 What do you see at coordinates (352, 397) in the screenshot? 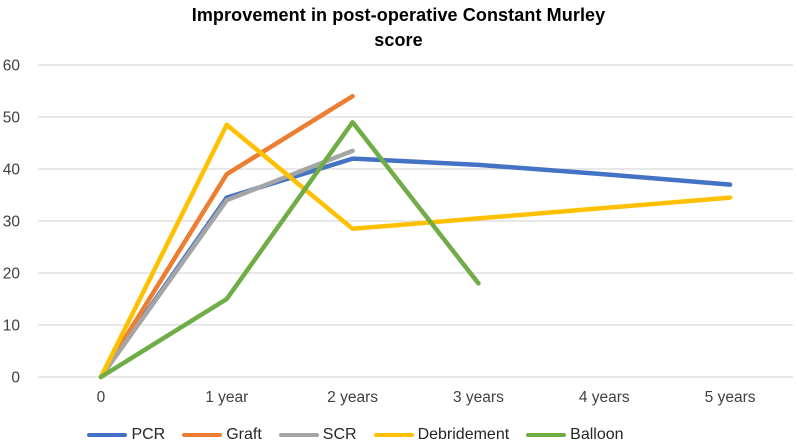
I see `x-tick-label-2: 2 years` at bounding box center [352, 397].